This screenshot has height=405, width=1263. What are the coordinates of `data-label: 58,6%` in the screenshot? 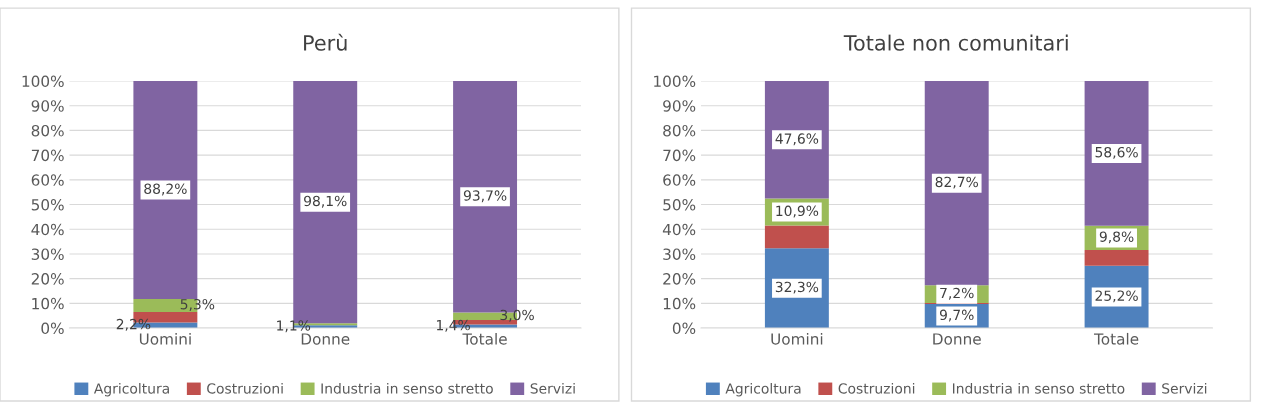 It's located at (1116, 152).